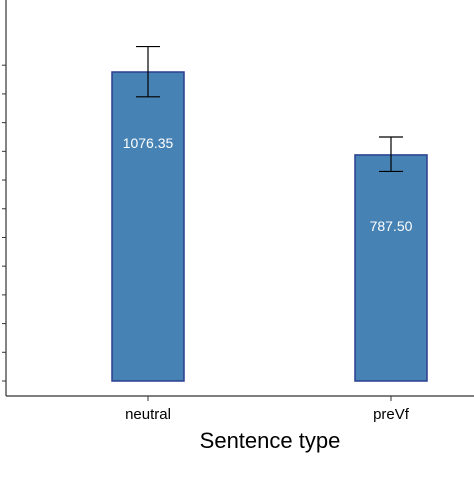 The height and width of the screenshot is (479, 474). I want to click on value-labels: 1076.35 787.50, so click(268, 184).